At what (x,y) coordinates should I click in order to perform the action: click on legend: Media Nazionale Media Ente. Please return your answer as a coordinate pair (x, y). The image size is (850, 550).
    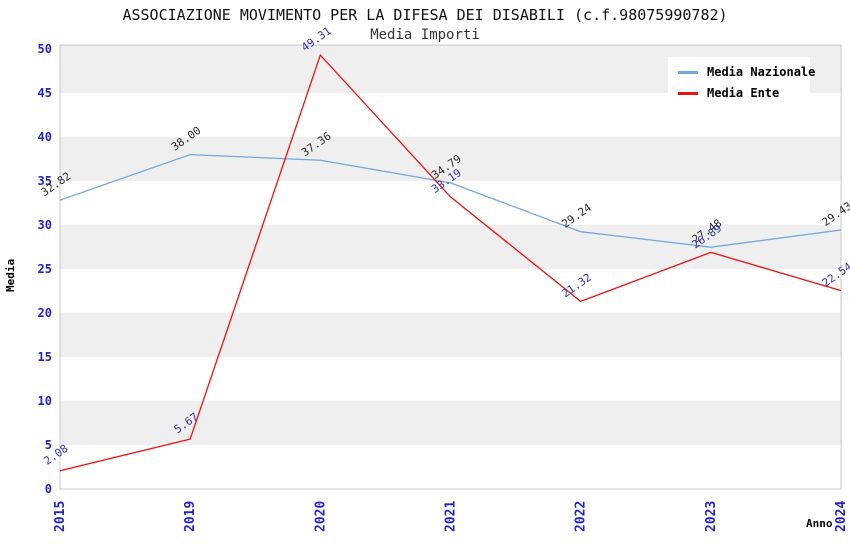
    Looking at the image, I should click on (741, 82).